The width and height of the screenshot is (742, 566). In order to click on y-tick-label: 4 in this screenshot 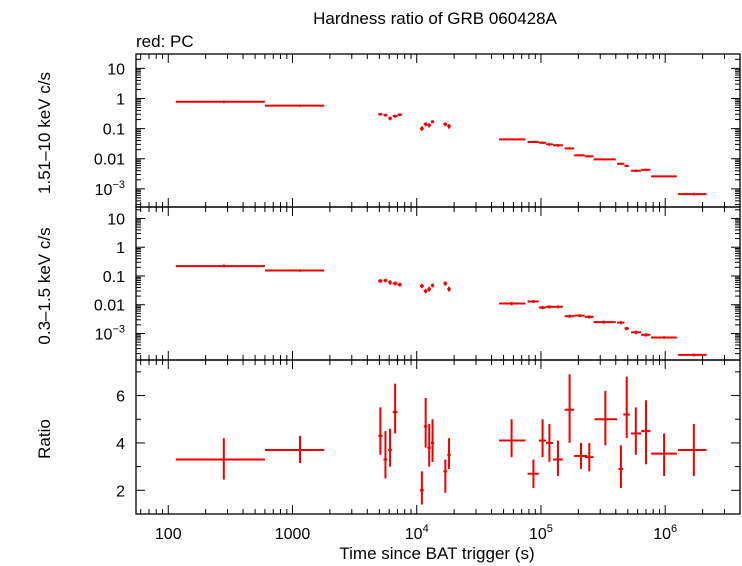, I will do `click(120, 444)`.